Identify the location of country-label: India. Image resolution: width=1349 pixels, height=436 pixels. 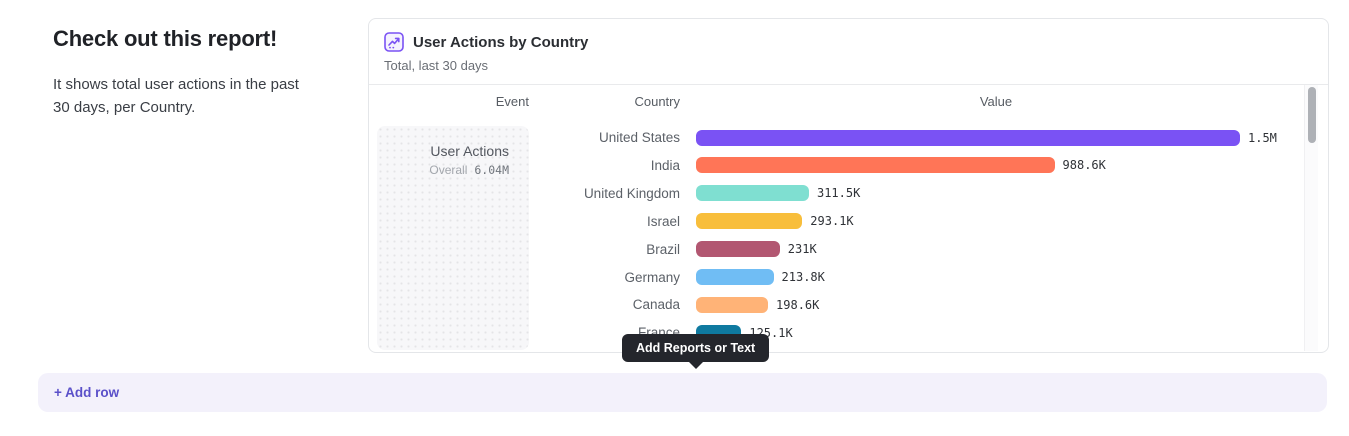
(665, 165).